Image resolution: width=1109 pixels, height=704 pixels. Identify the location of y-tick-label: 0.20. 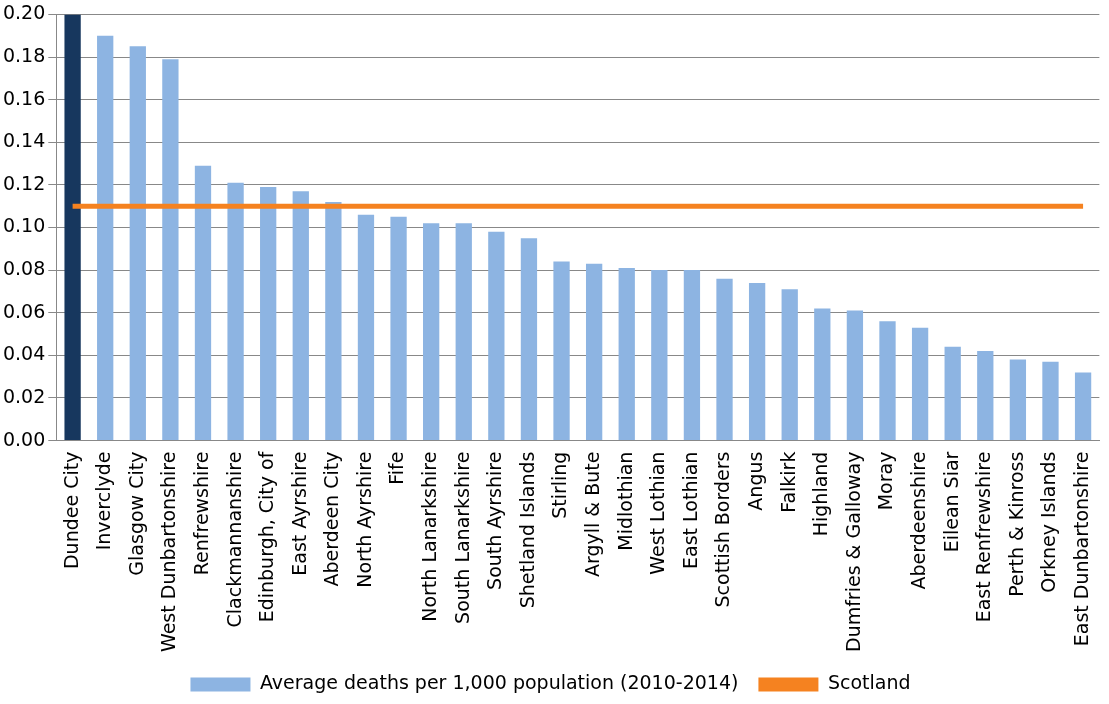
(24, 12).